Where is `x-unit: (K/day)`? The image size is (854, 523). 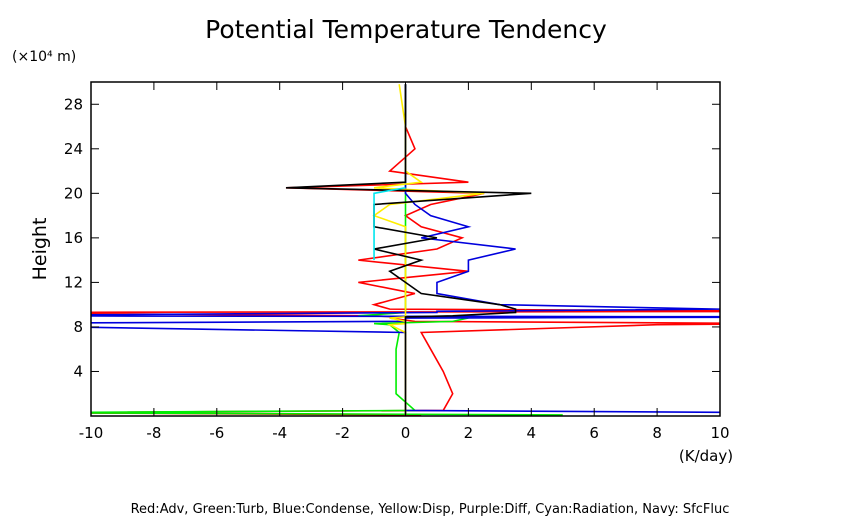 x-unit: (K/day) is located at coordinates (706, 456).